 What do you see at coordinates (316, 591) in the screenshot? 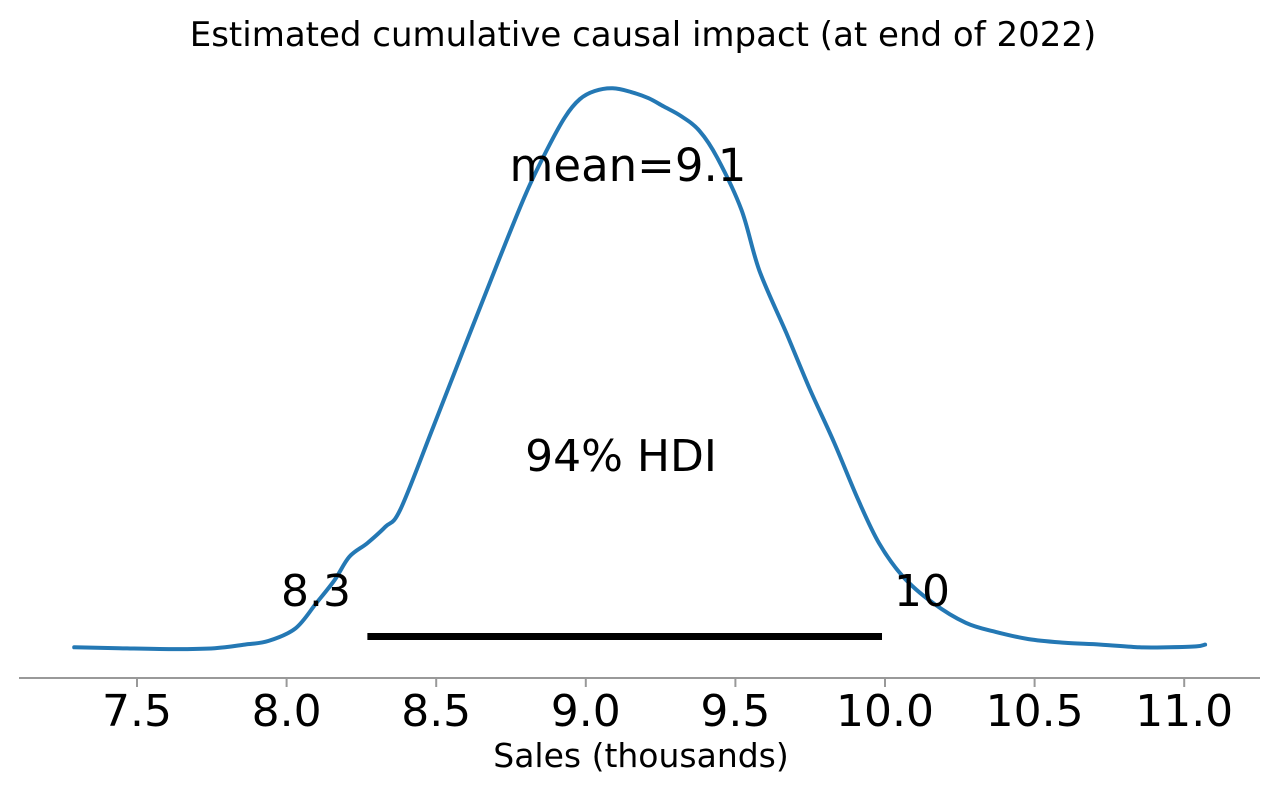
I see `hdi-lower-bound-label: 8.3` at bounding box center [316, 591].